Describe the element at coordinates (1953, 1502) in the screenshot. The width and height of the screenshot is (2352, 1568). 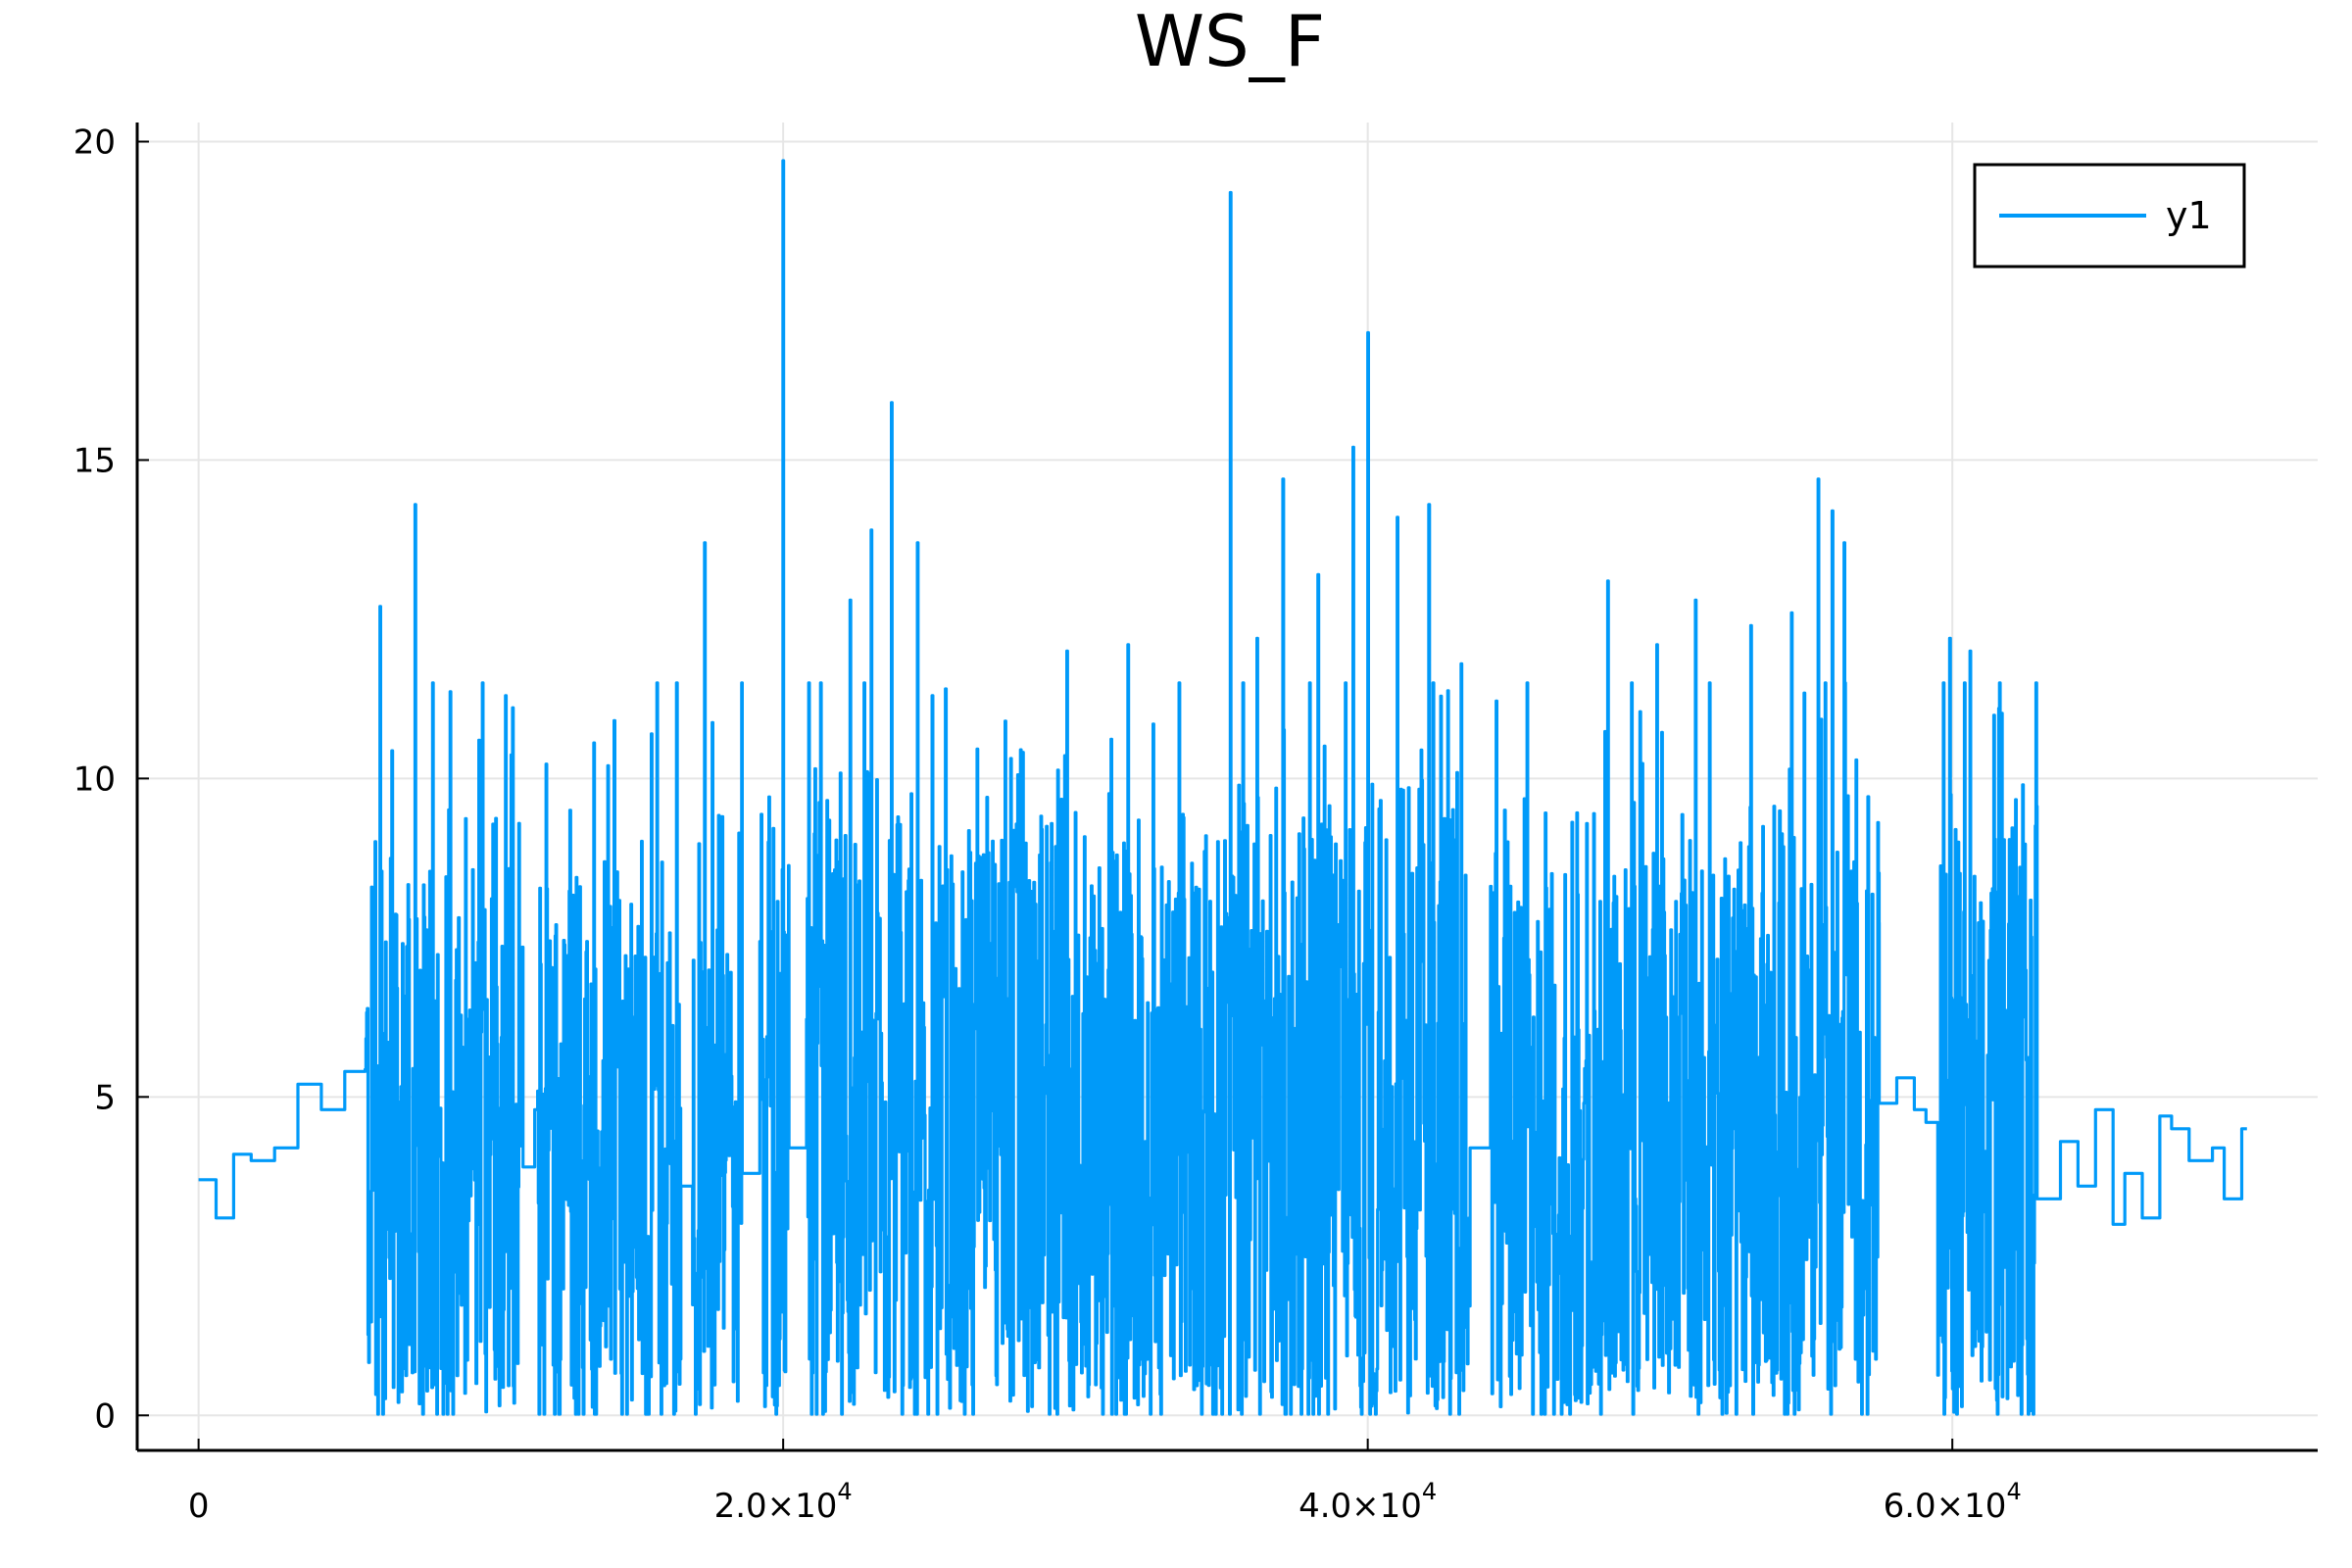
I see `x-tick-label: 6.0×10⁴` at that location.